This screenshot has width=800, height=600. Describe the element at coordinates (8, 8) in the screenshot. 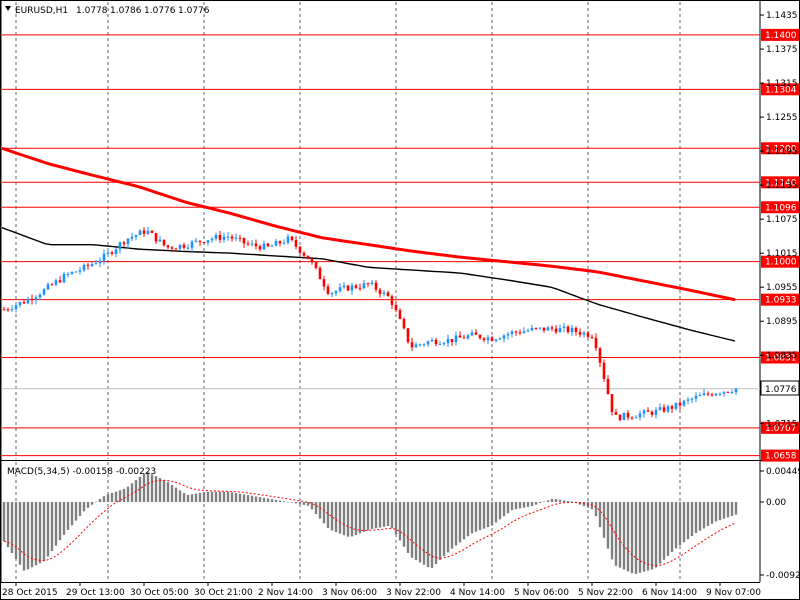

I see `triangle-down-icon` at that location.